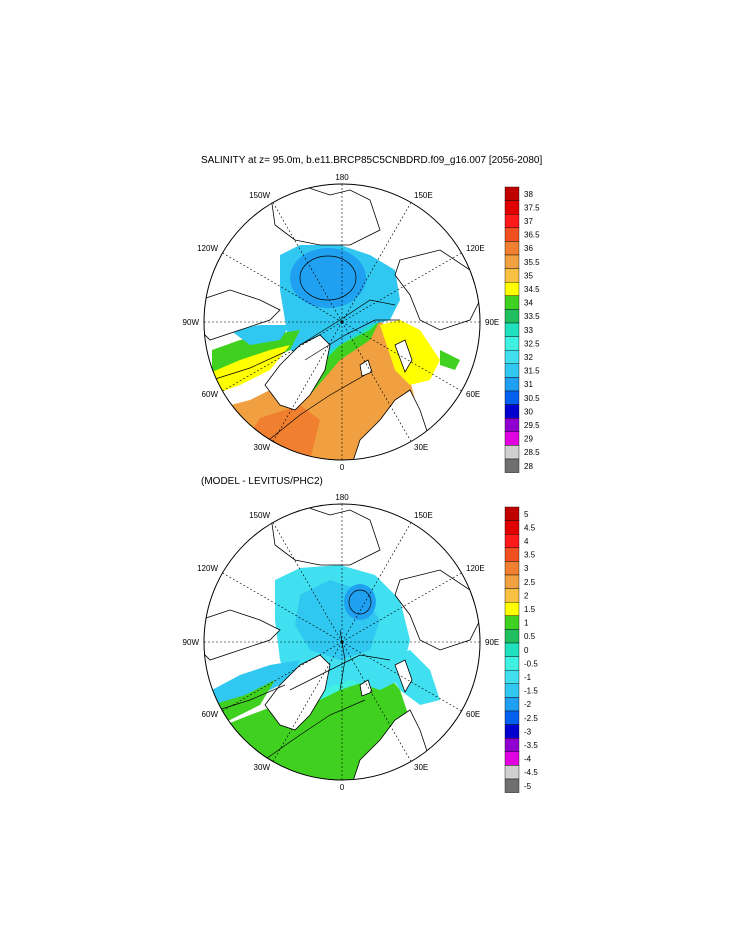 This screenshot has width=733, height=945. I want to click on panel1-contours, so click(305, 355).